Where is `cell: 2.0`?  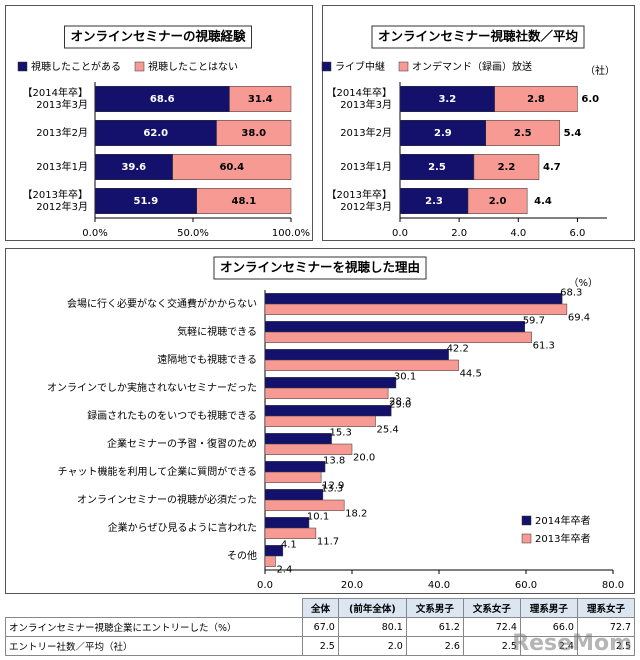 cell: 2.0 is located at coordinates (372, 646).